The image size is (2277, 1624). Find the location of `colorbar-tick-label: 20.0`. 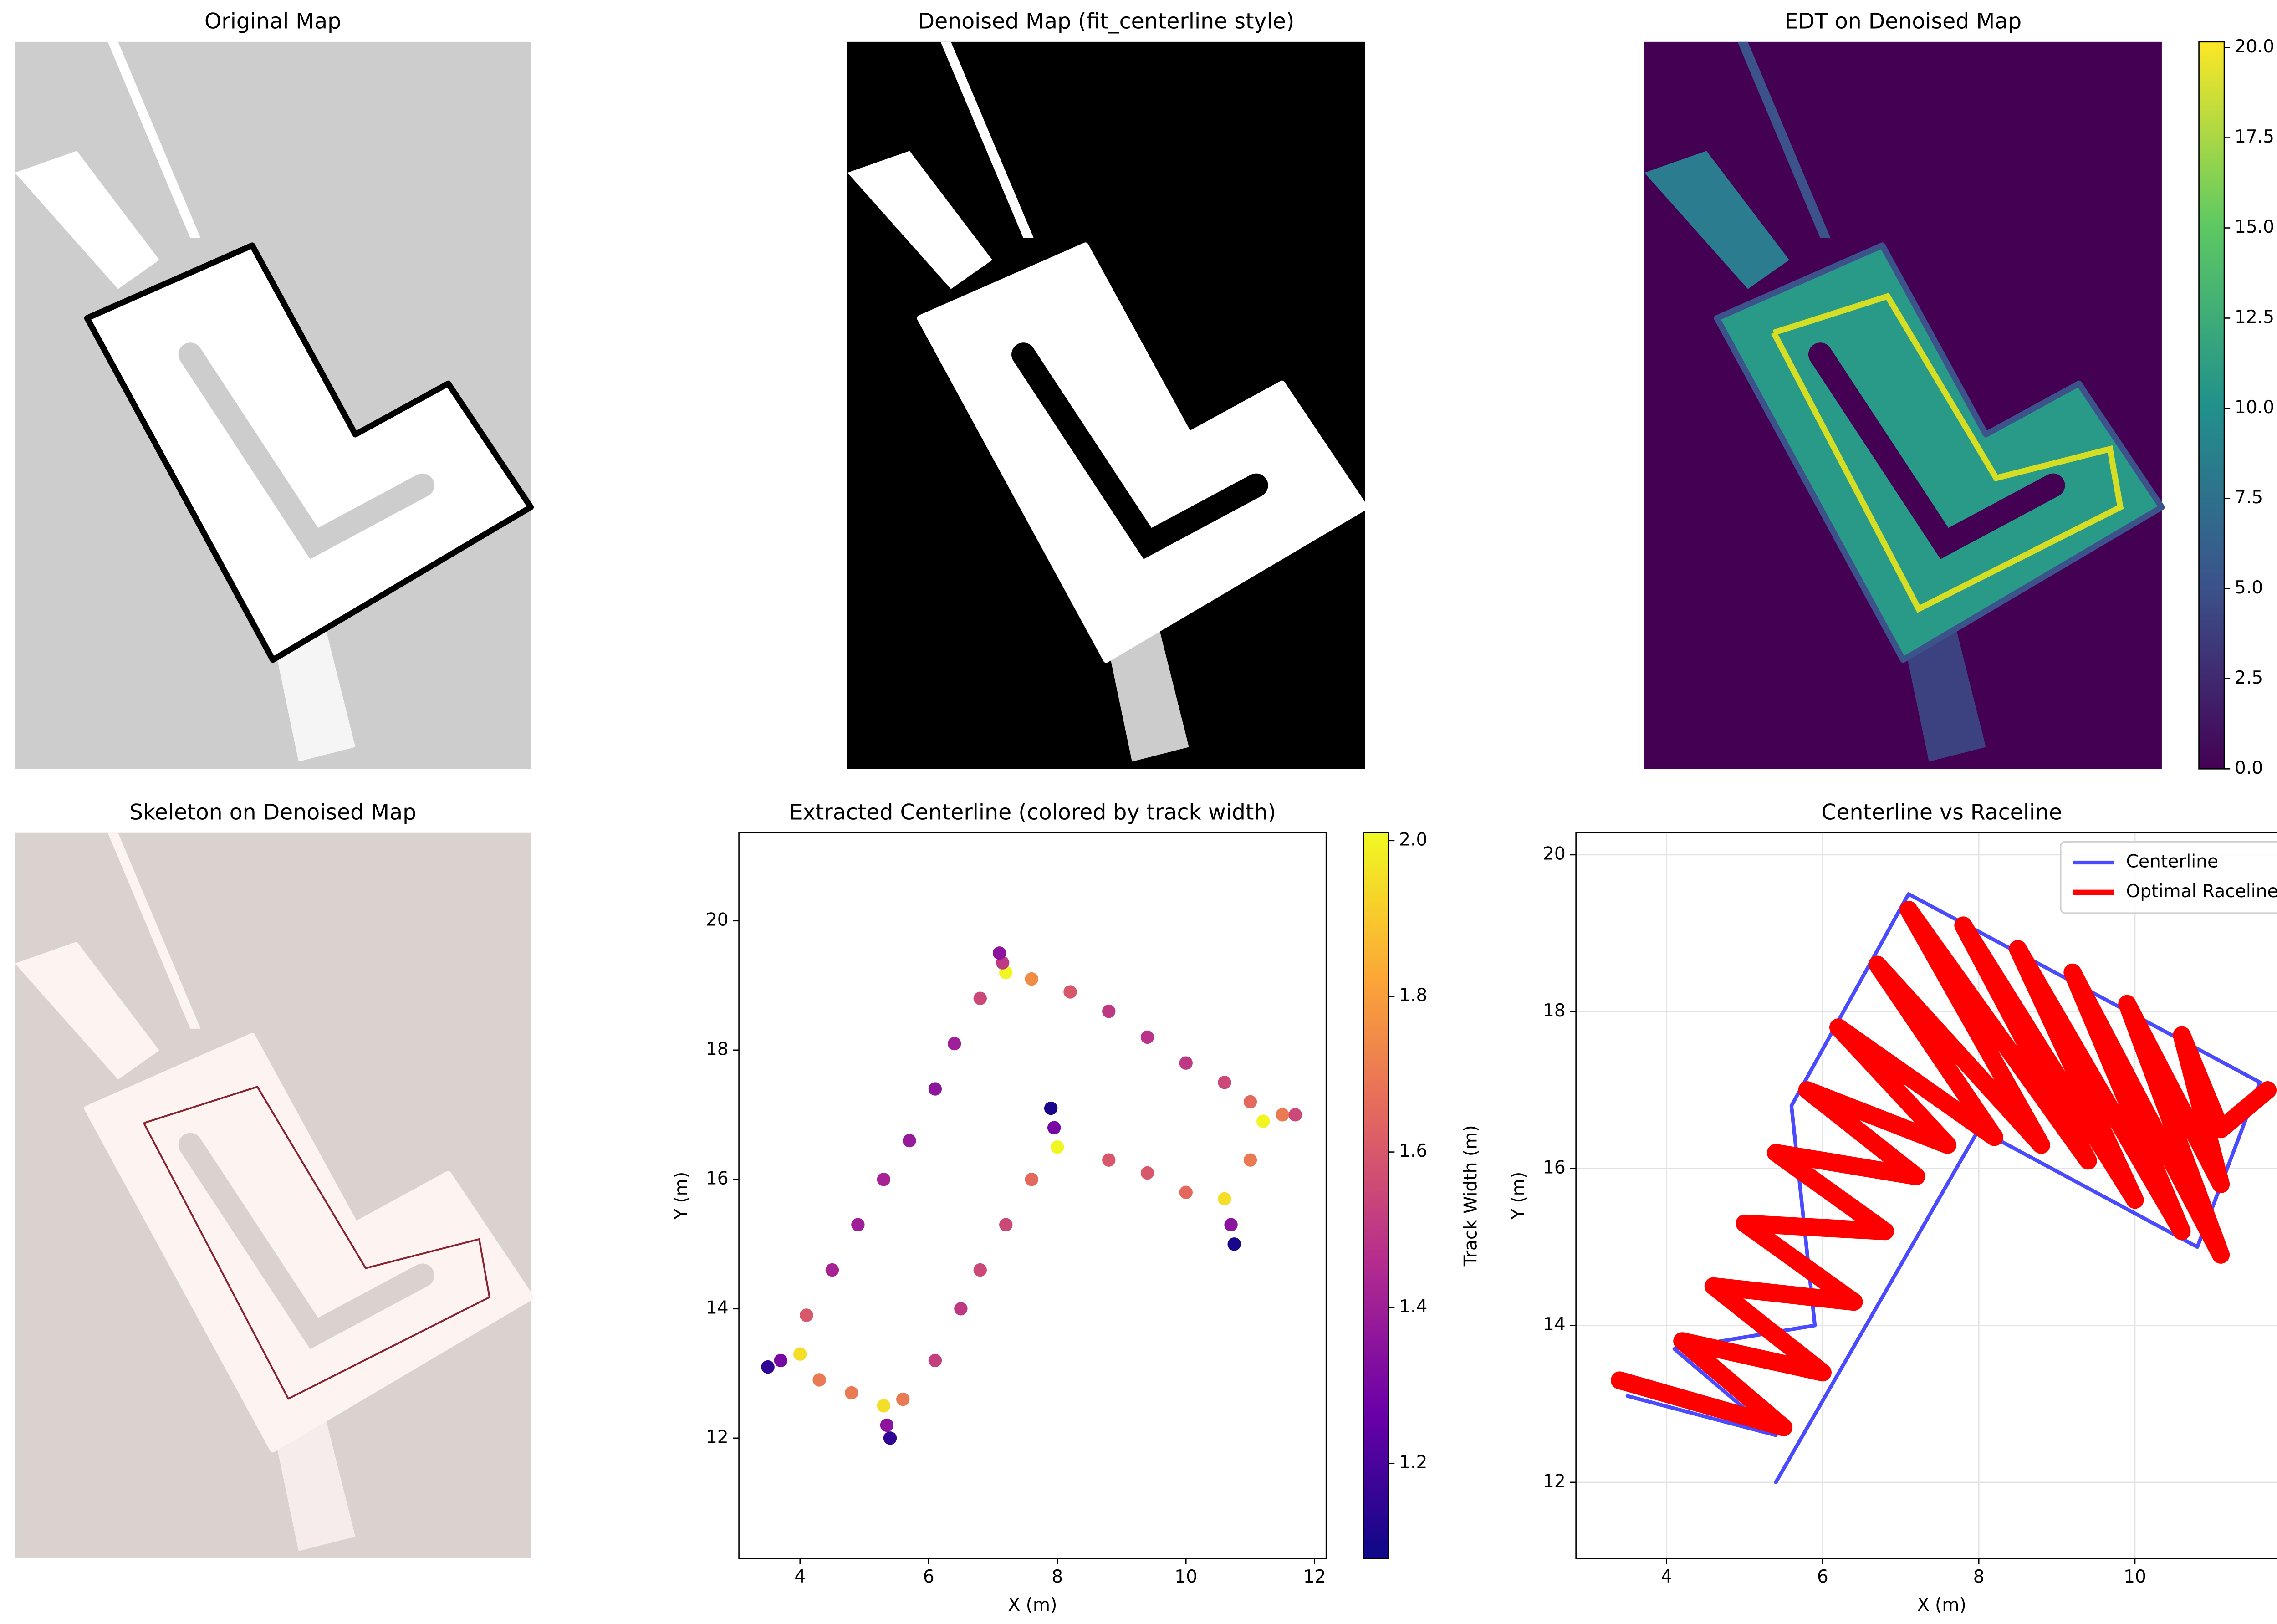

colorbar-tick-label: 20.0 is located at coordinates (2254, 47).